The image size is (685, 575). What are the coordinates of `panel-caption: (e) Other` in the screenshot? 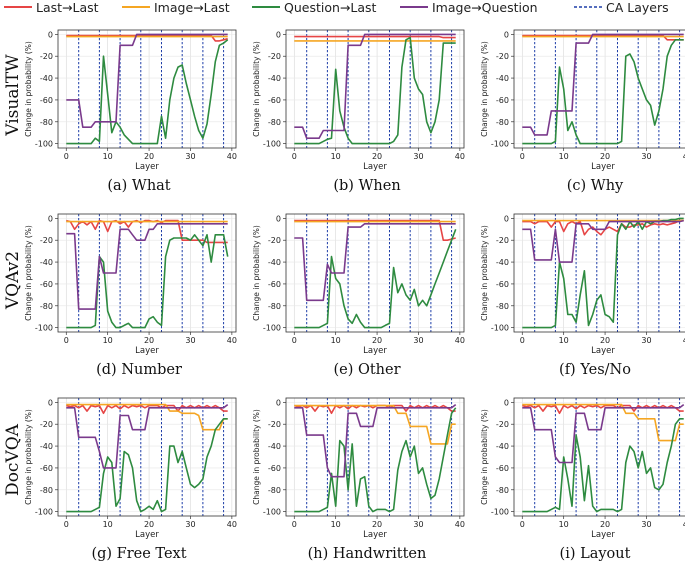 It's located at (366, 370).